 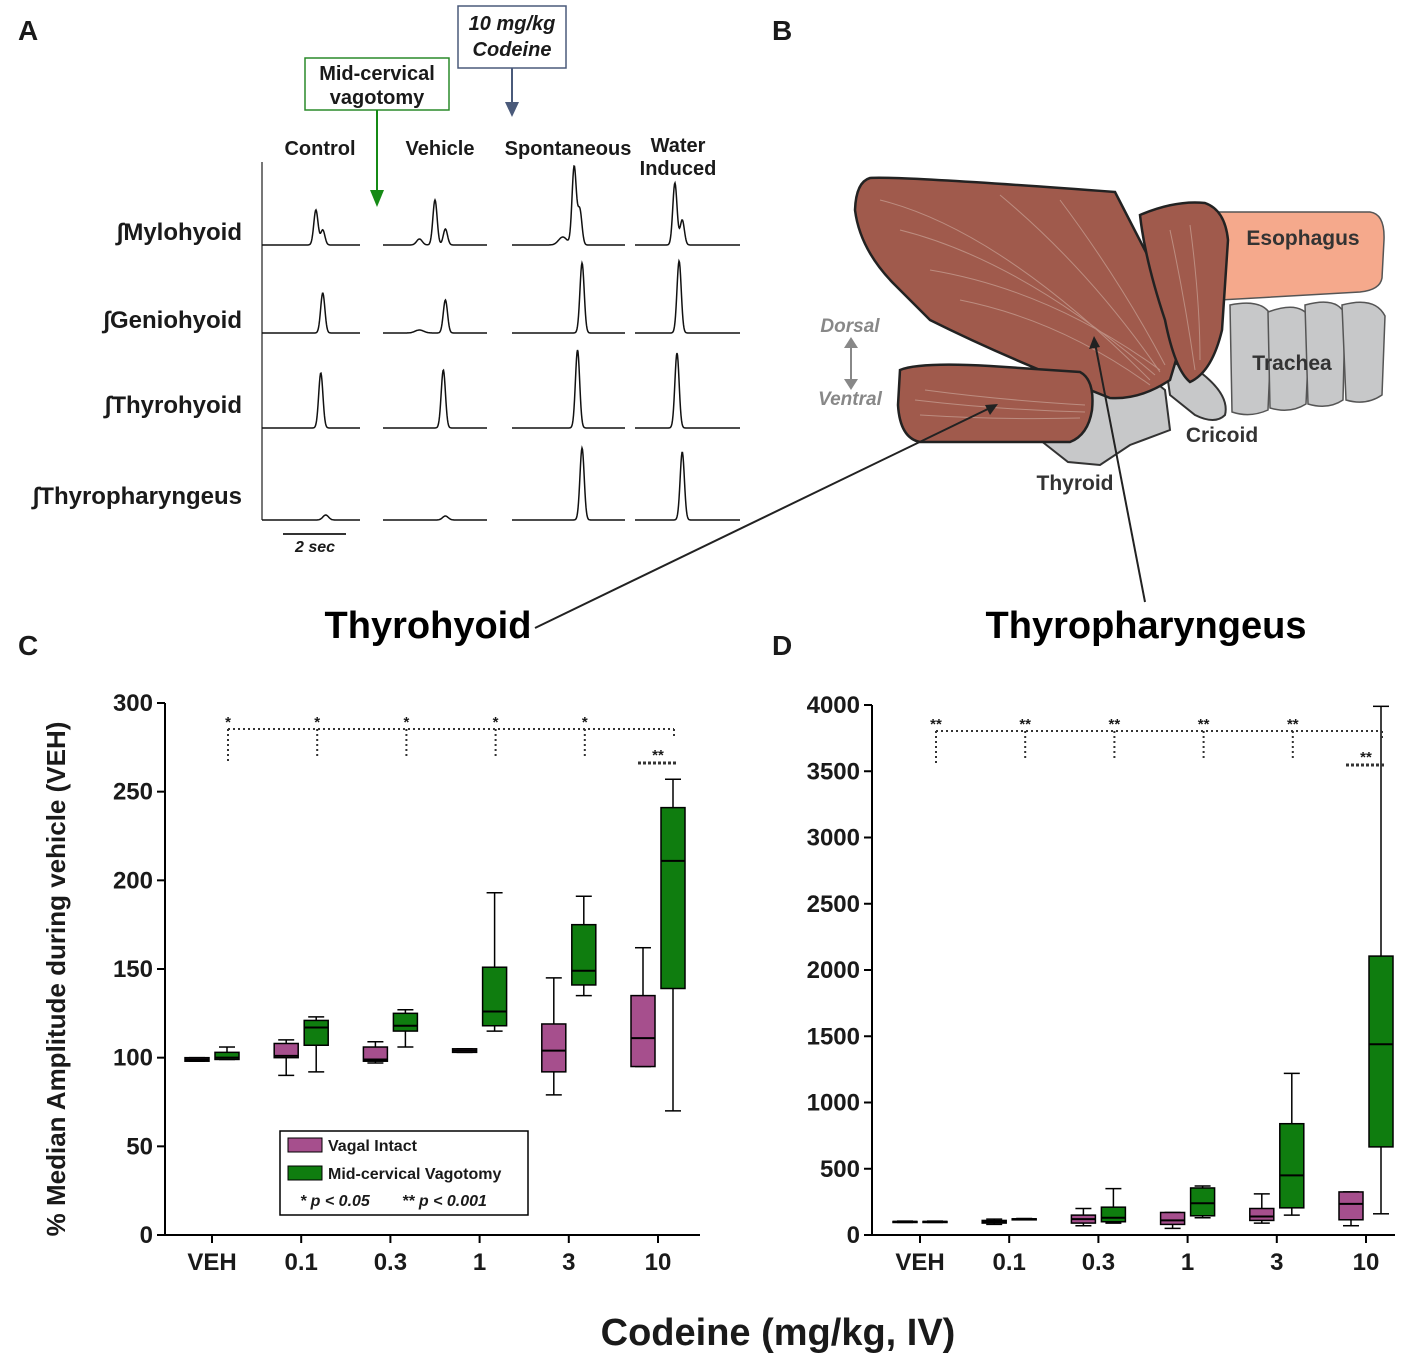 What do you see at coordinates (28, 30) in the screenshot?
I see `panel-letter: A` at bounding box center [28, 30].